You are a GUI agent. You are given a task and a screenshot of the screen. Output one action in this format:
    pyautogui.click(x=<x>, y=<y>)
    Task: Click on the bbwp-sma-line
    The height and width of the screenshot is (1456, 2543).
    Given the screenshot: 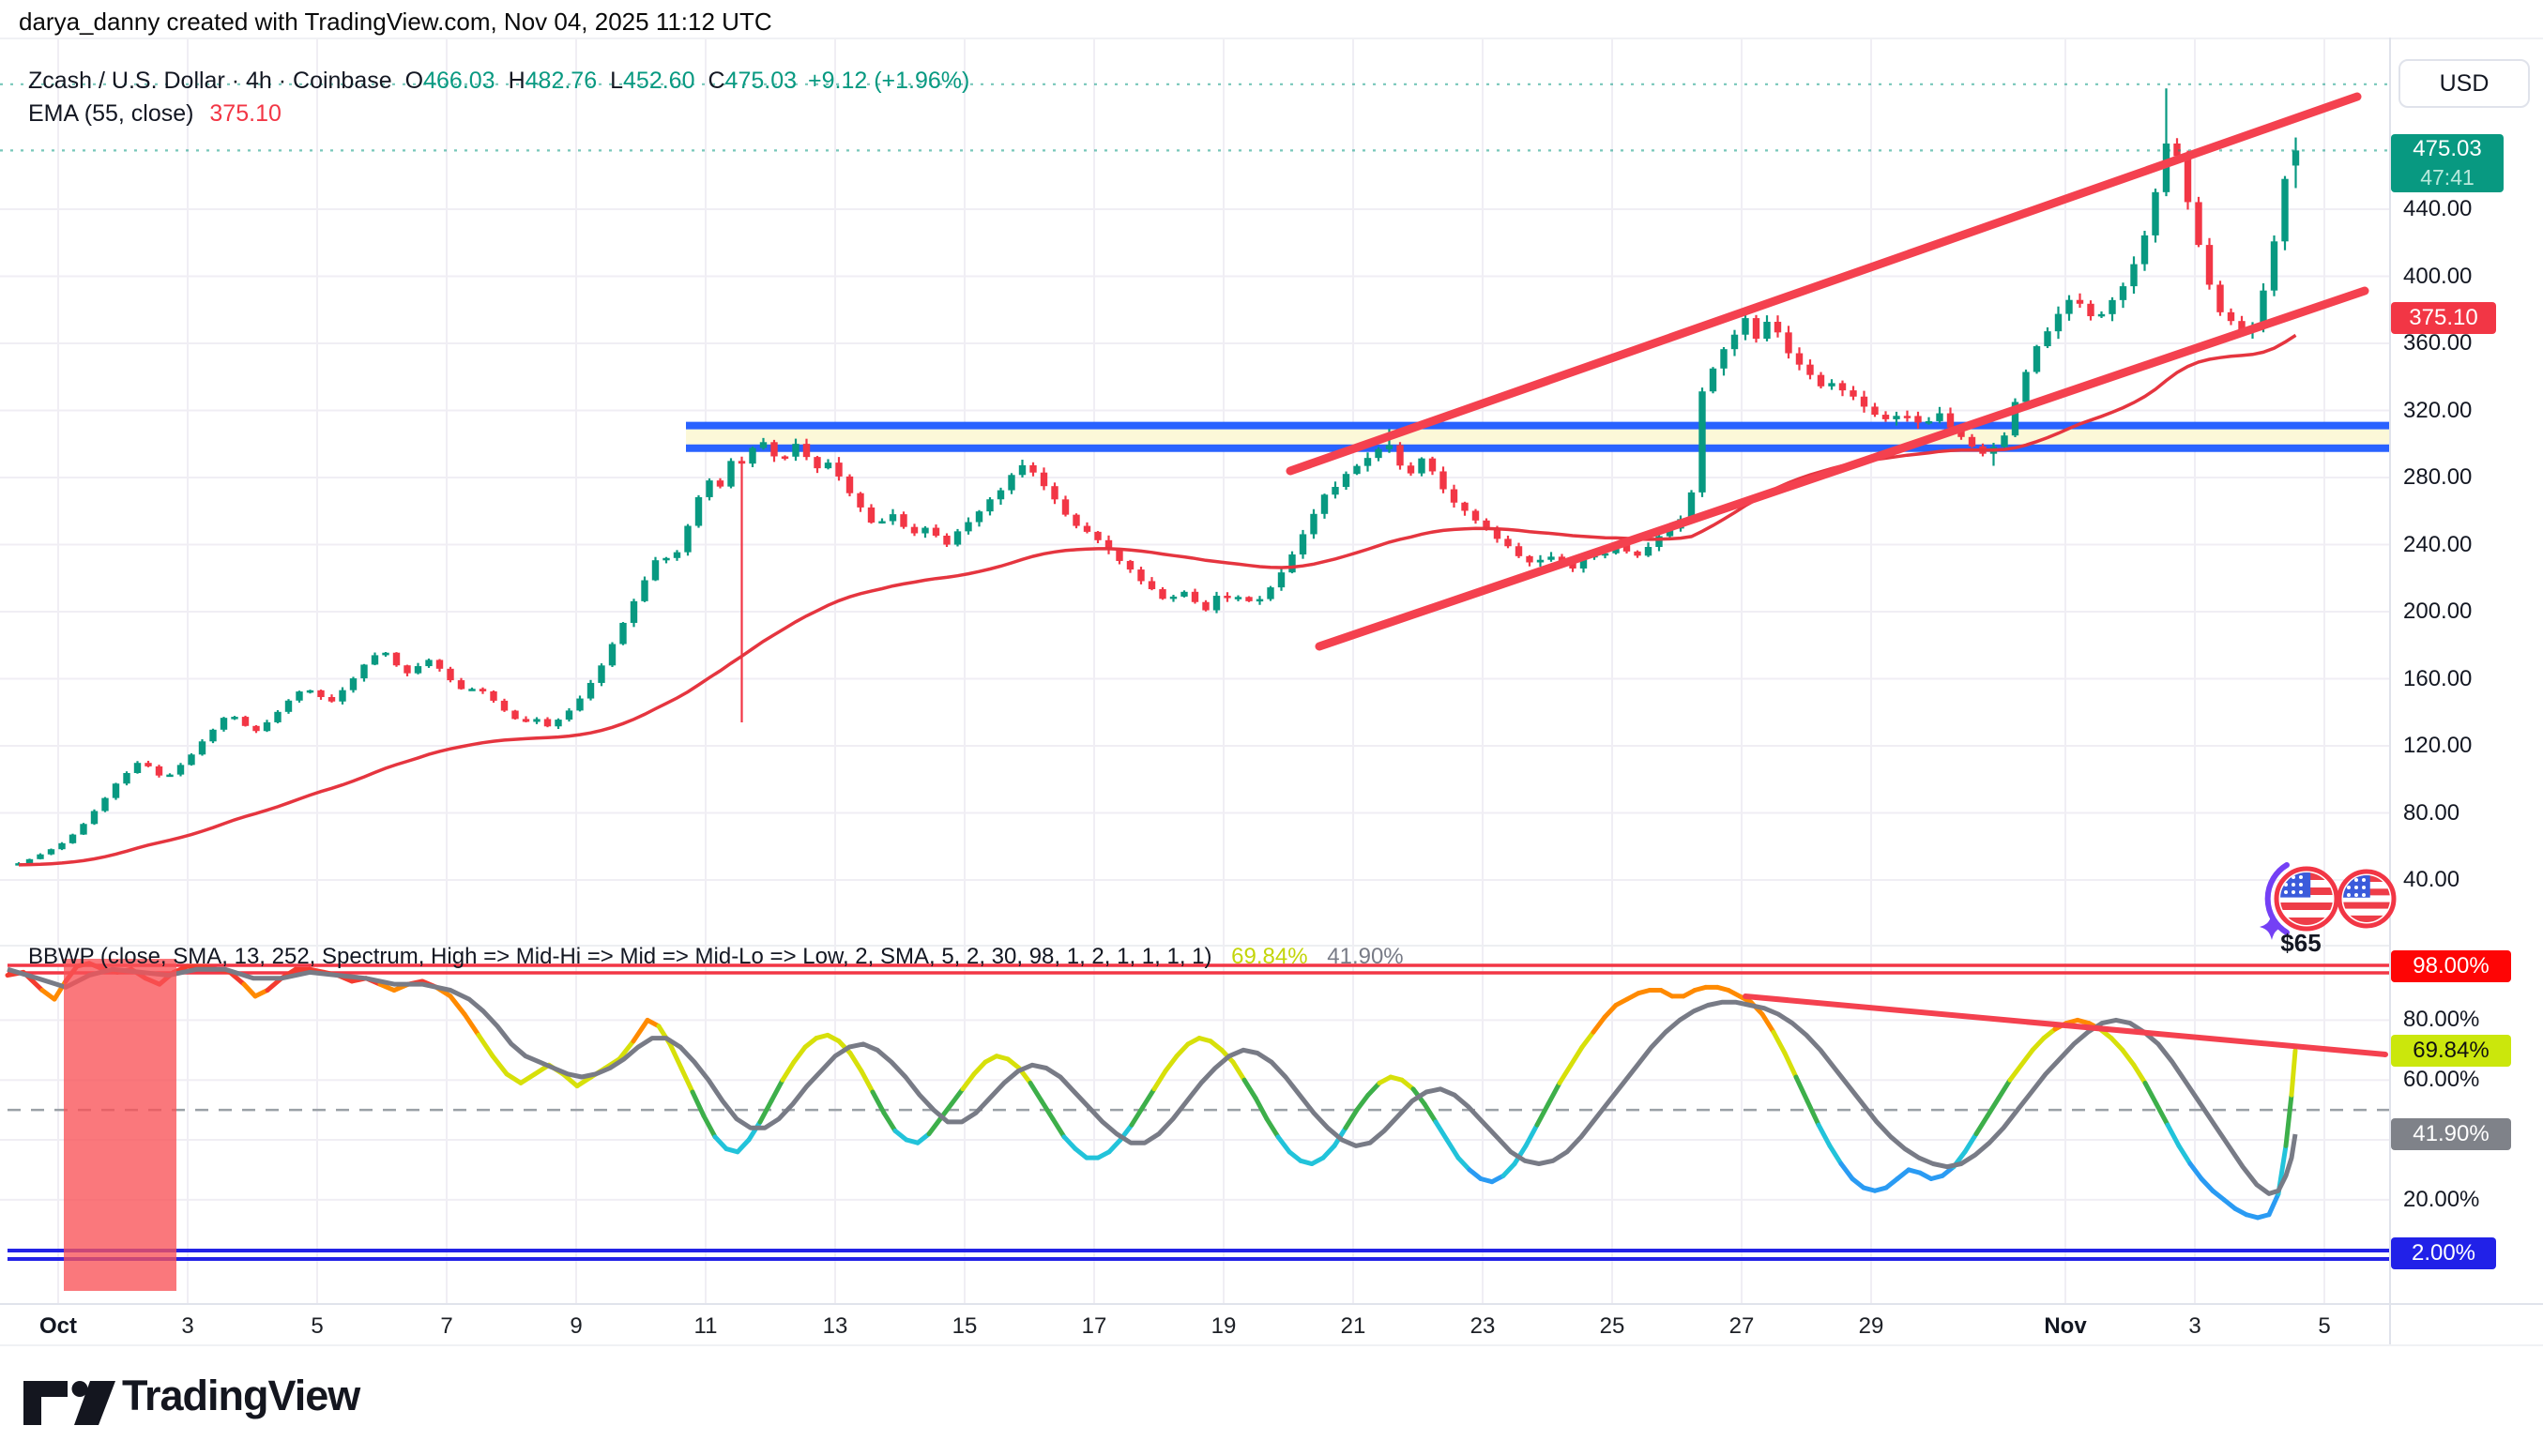 What is the action you would take?
    pyautogui.click(x=1152, y=1081)
    